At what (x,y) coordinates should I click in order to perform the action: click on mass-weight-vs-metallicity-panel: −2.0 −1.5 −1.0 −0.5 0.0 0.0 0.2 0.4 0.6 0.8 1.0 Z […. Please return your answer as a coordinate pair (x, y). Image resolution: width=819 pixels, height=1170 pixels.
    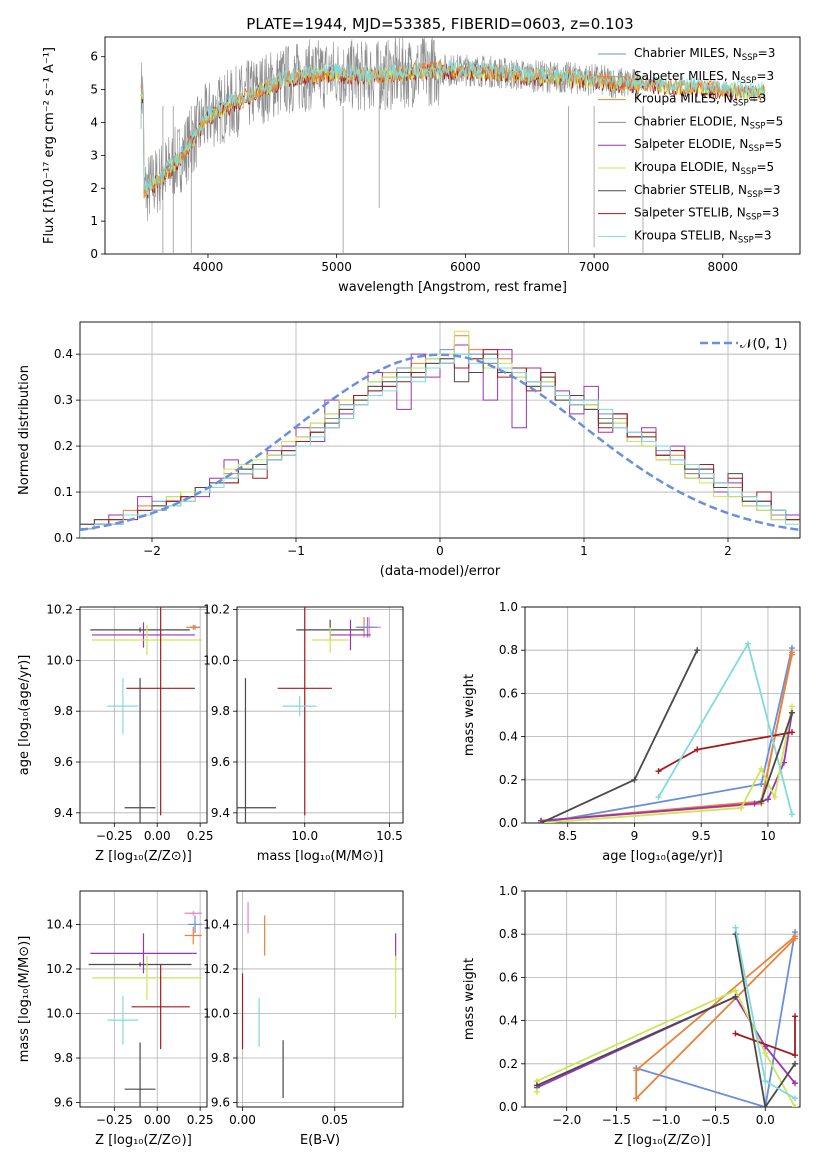
    Looking at the image, I should click on (631, 1016).